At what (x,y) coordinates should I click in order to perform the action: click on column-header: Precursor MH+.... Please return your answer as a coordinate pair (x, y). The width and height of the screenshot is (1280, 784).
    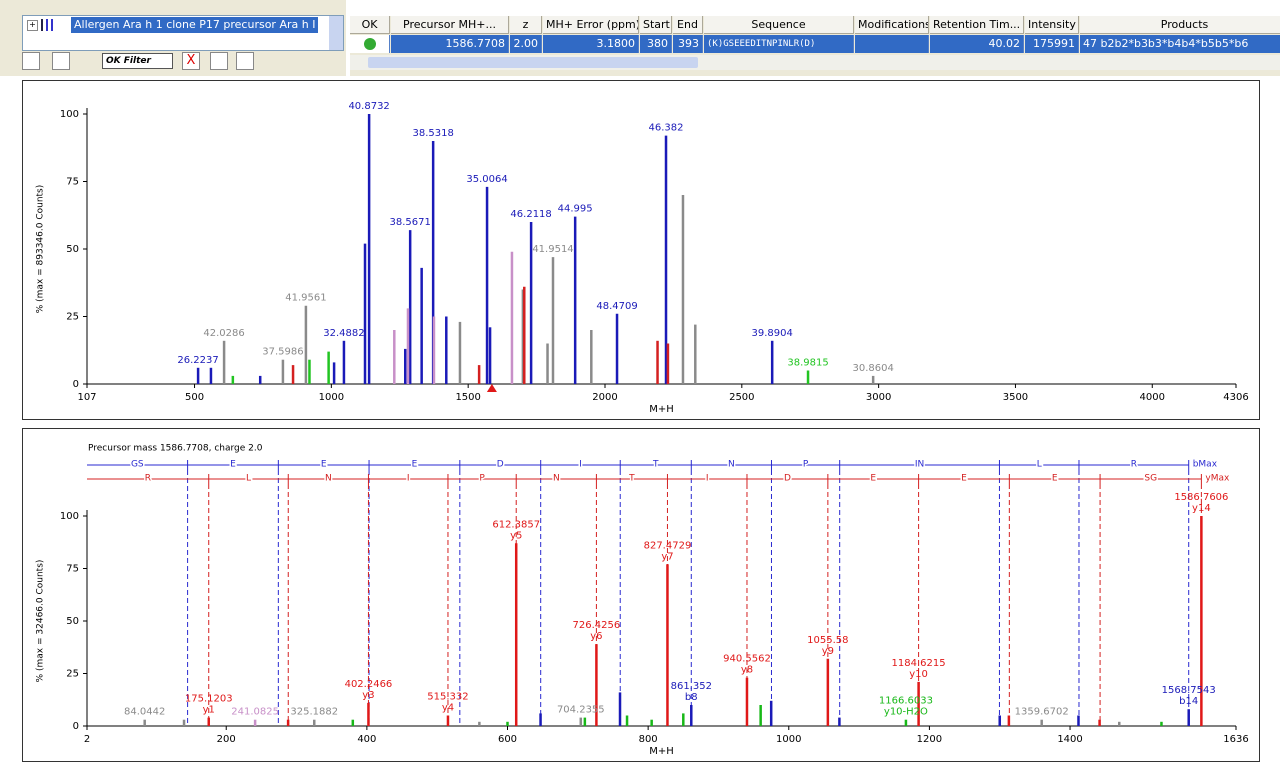
    Looking at the image, I should click on (450, 25).